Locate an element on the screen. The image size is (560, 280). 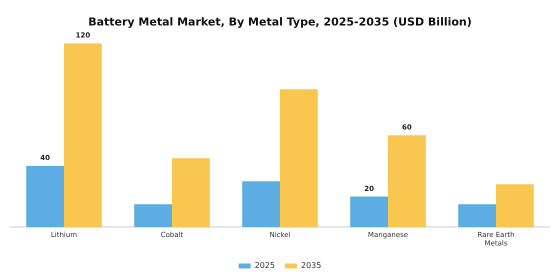
chart-title: Battery Metal Market, By Metal Type, 2025-2035 (USD Billion) is located at coordinates (280, 21).